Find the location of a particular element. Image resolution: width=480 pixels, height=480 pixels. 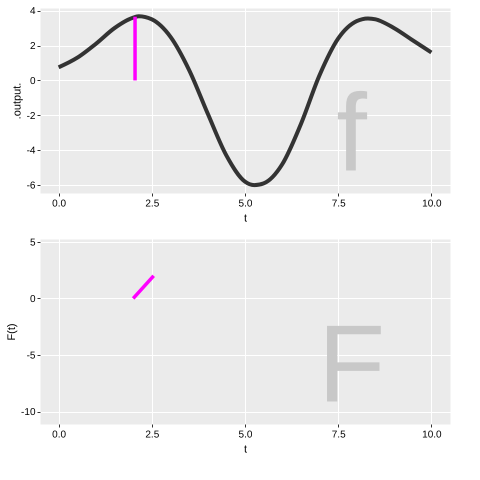

y-axis-title: .output. is located at coordinates (18, 101).